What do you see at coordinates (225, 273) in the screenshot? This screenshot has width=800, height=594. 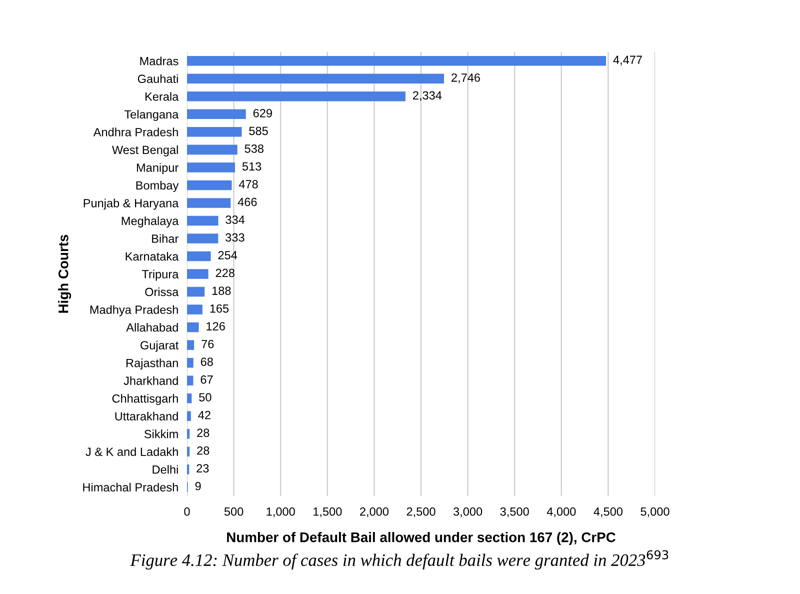 I see `data-label: 228` at bounding box center [225, 273].